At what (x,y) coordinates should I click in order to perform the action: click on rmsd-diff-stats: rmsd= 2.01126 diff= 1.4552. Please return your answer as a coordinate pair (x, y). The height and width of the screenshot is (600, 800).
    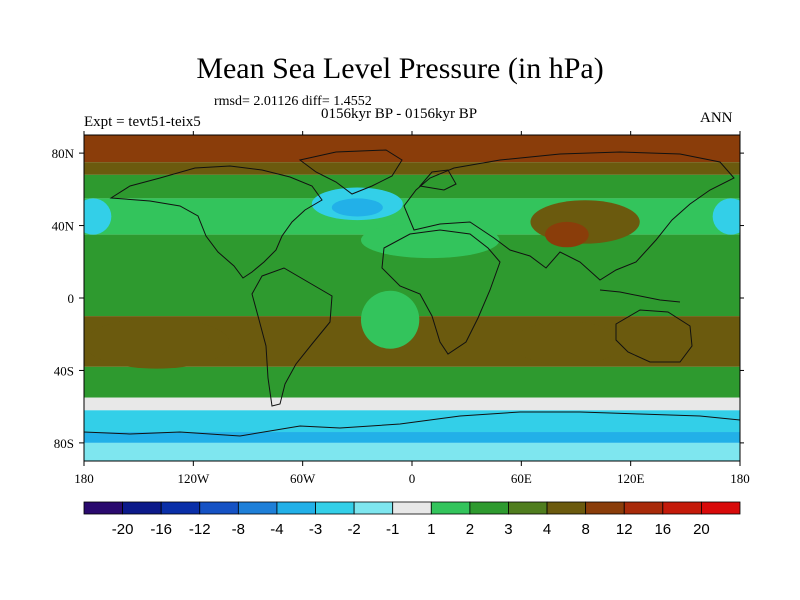
    Looking at the image, I should click on (293, 101).